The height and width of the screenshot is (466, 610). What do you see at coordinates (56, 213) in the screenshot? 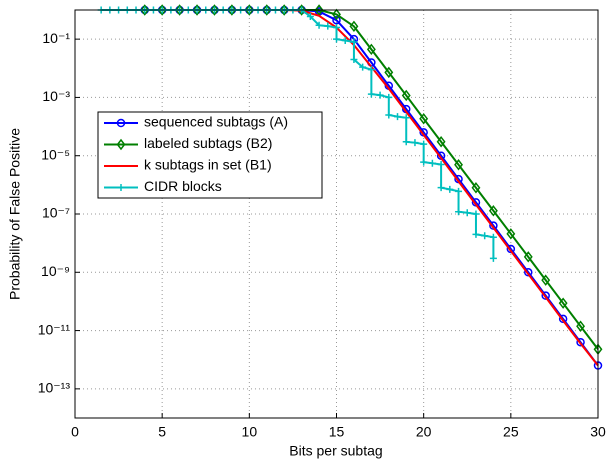
I see `y-tick-label: 10⁻⁷` at bounding box center [56, 213].